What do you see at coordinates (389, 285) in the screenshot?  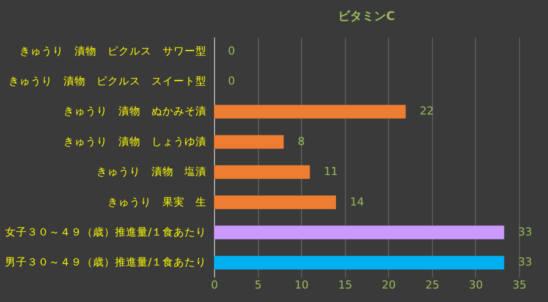 I see `x-tick-label: 20` at bounding box center [389, 285].